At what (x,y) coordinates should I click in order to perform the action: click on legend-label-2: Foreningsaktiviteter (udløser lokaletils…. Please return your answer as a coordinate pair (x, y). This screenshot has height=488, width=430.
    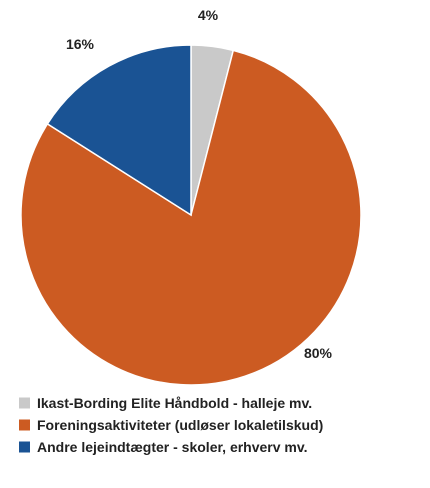
    Looking at the image, I should click on (180, 425).